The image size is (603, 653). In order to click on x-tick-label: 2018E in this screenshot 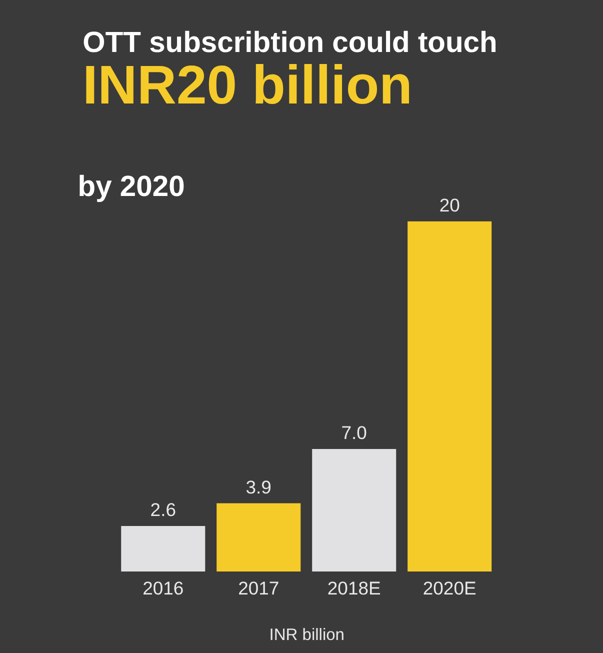, I will do `click(354, 587)`.